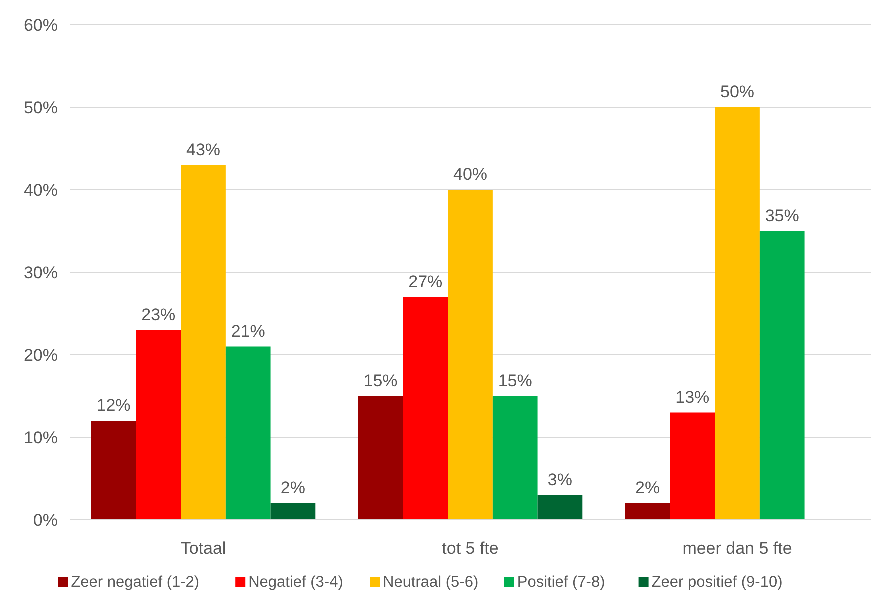 This screenshot has width=883, height=605. I want to click on y-tick-label: 40%, so click(41, 190).